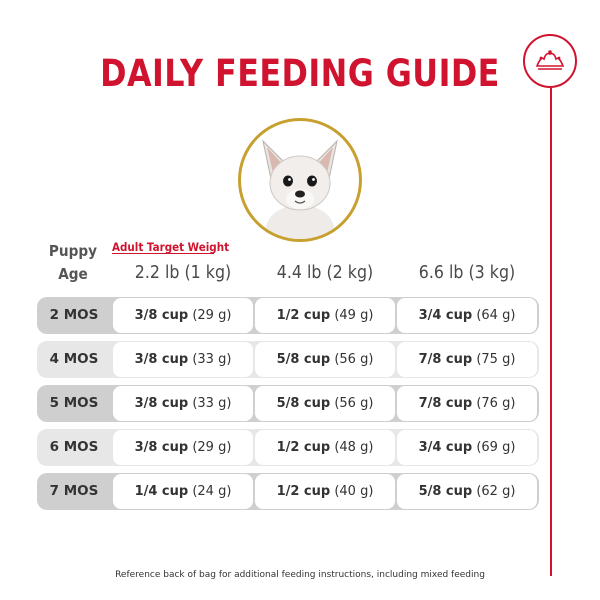 The width and height of the screenshot is (600, 600). I want to click on row-age: 2 MOS, so click(74, 315).